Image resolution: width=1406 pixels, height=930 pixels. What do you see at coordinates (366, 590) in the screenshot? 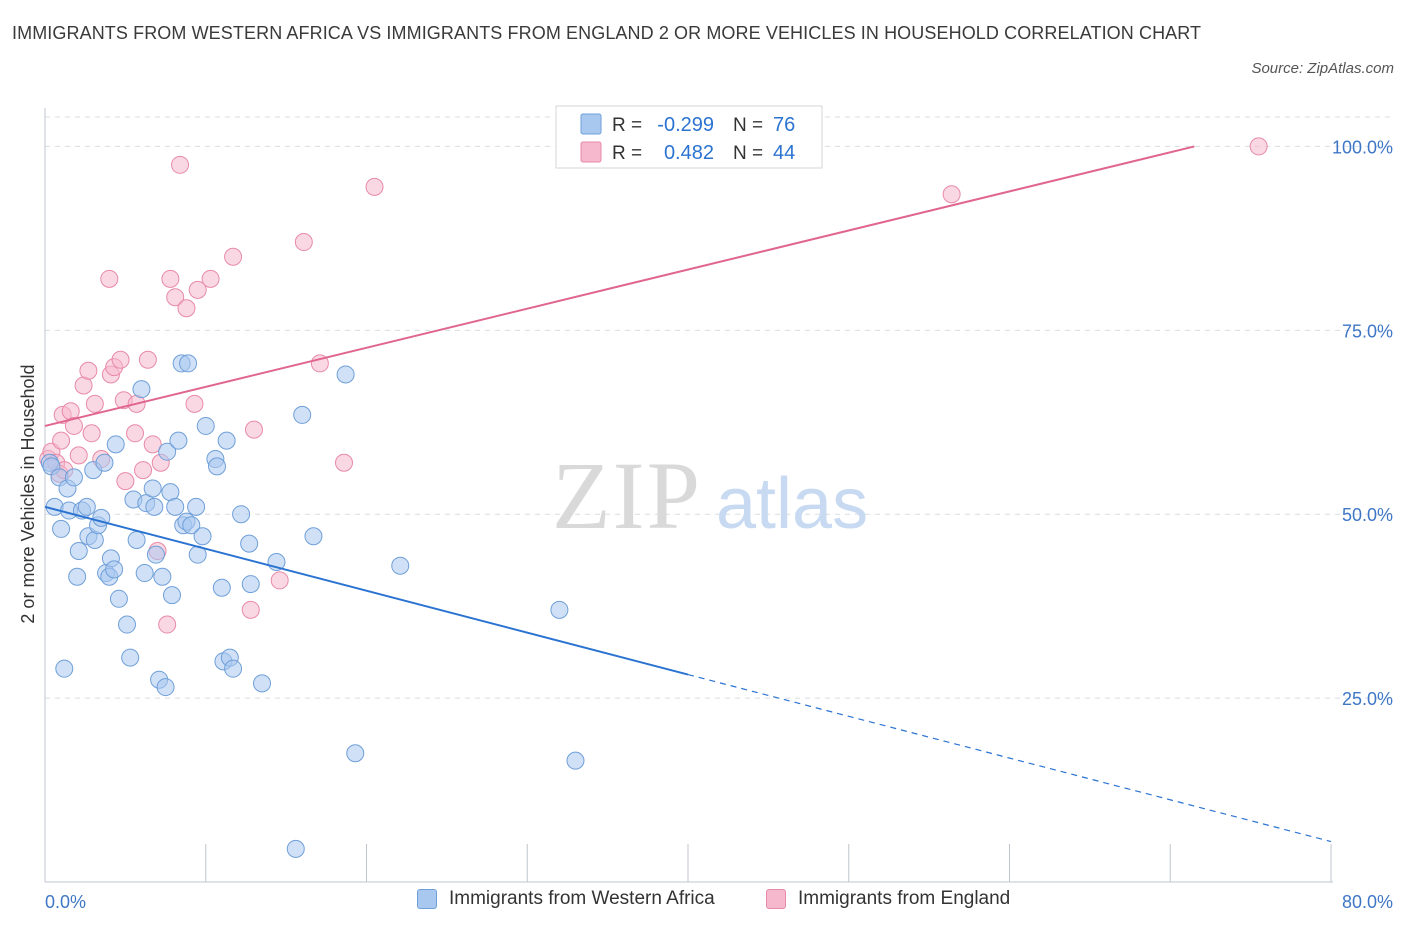
I see `western-africa-trend-line` at bounding box center [366, 590].